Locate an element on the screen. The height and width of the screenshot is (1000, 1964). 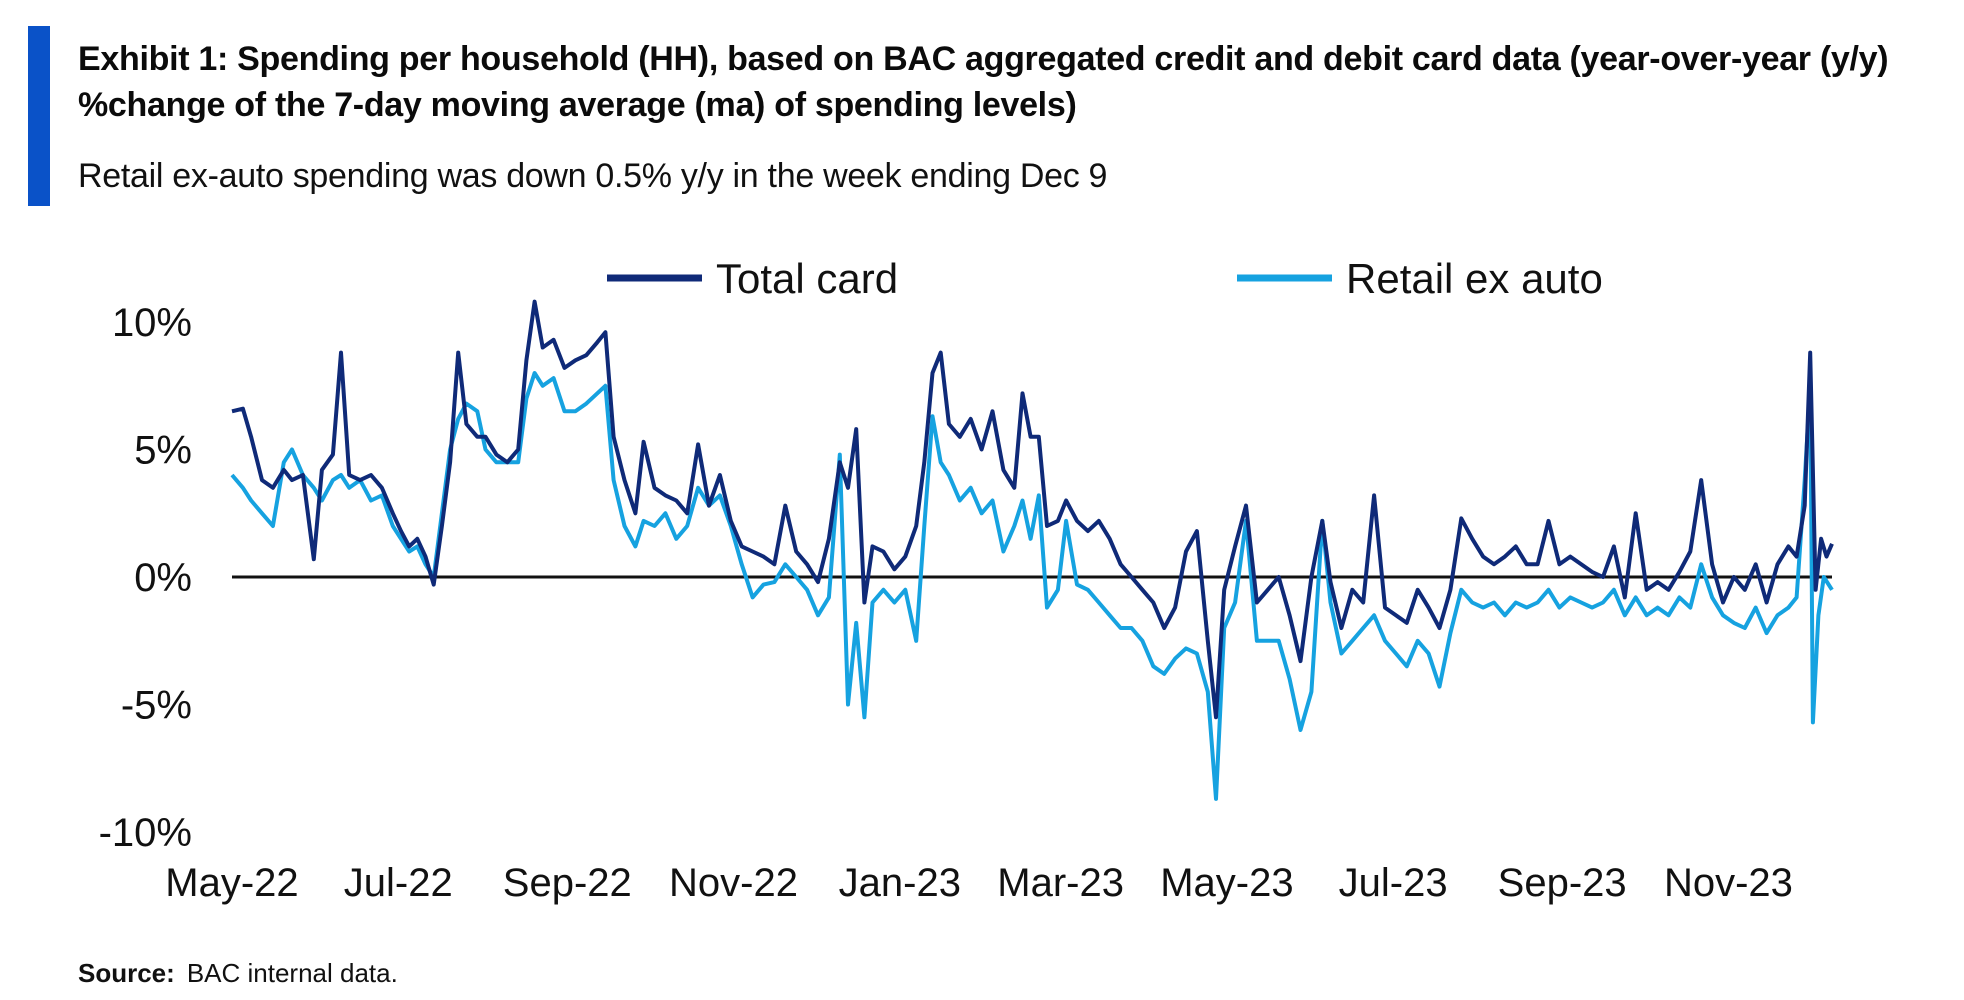
source-text: BAC internal data. is located at coordinates (292, 973).